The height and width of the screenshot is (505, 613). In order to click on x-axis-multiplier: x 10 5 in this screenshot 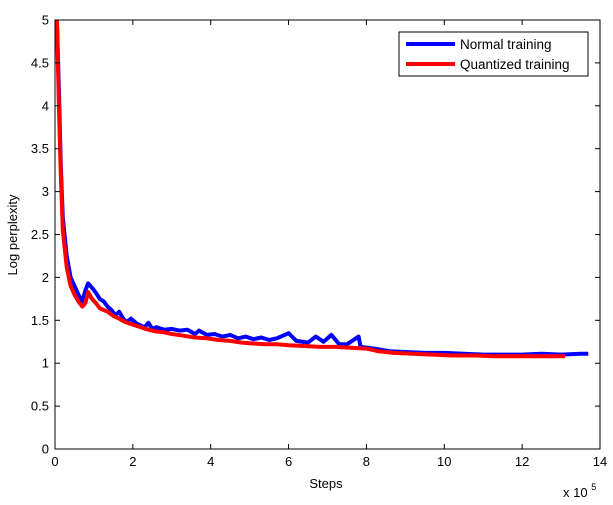, I will do `click(579, 491)`.